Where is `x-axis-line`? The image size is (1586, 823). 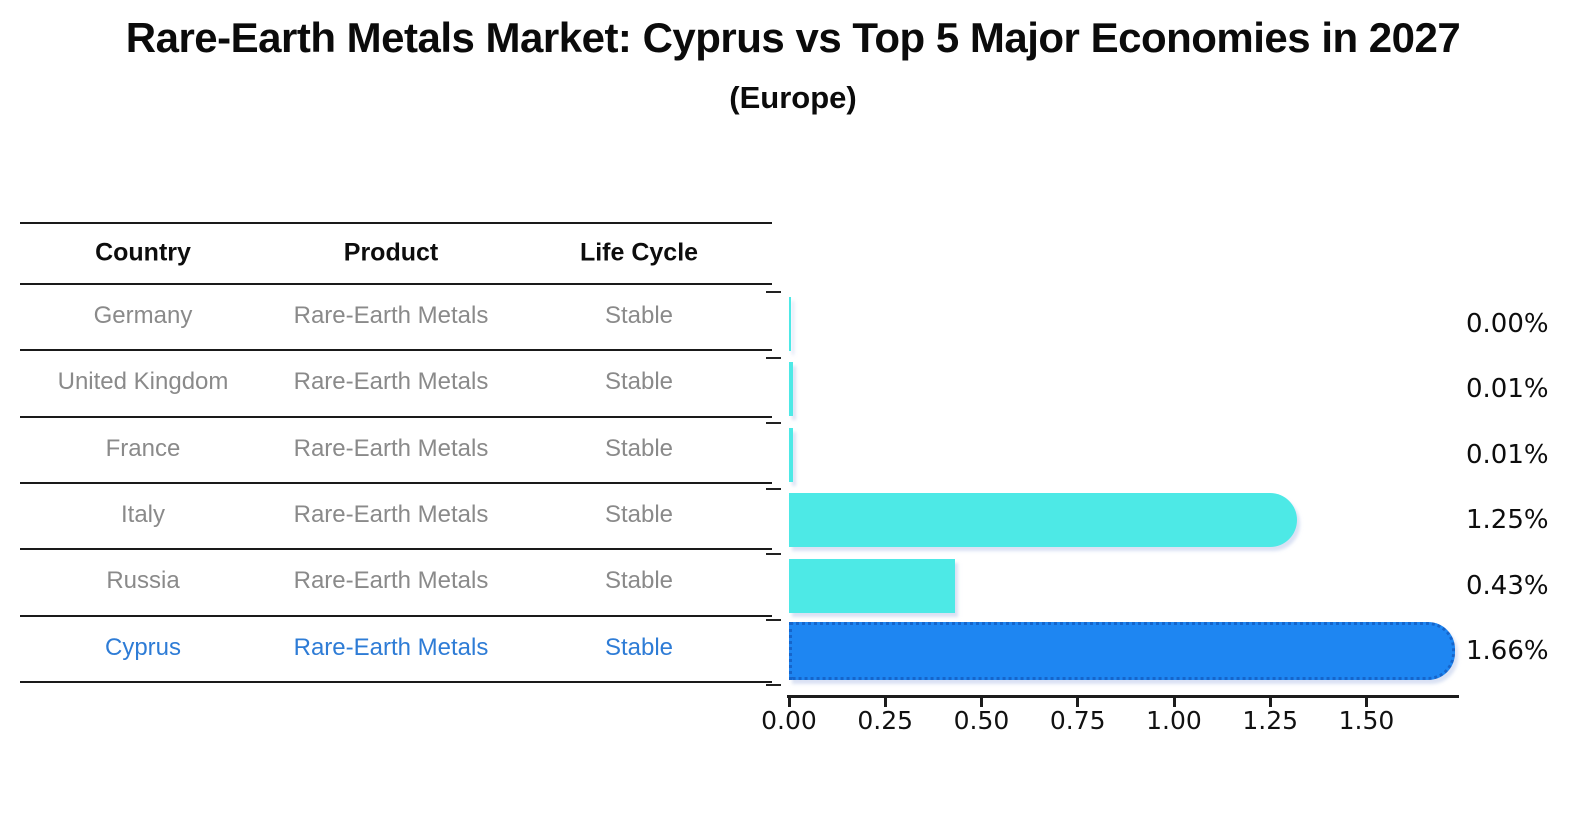 x-axis-line is located at coordinates (1123, 696).